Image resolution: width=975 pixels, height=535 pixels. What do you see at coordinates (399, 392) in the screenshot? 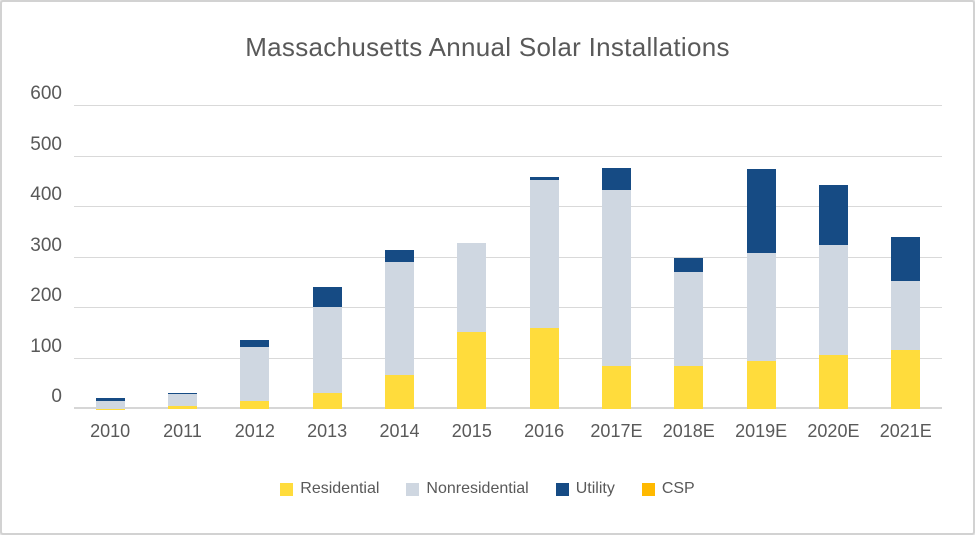
I see `bar-segment-residential-2014` at bounding box center [399, 392].